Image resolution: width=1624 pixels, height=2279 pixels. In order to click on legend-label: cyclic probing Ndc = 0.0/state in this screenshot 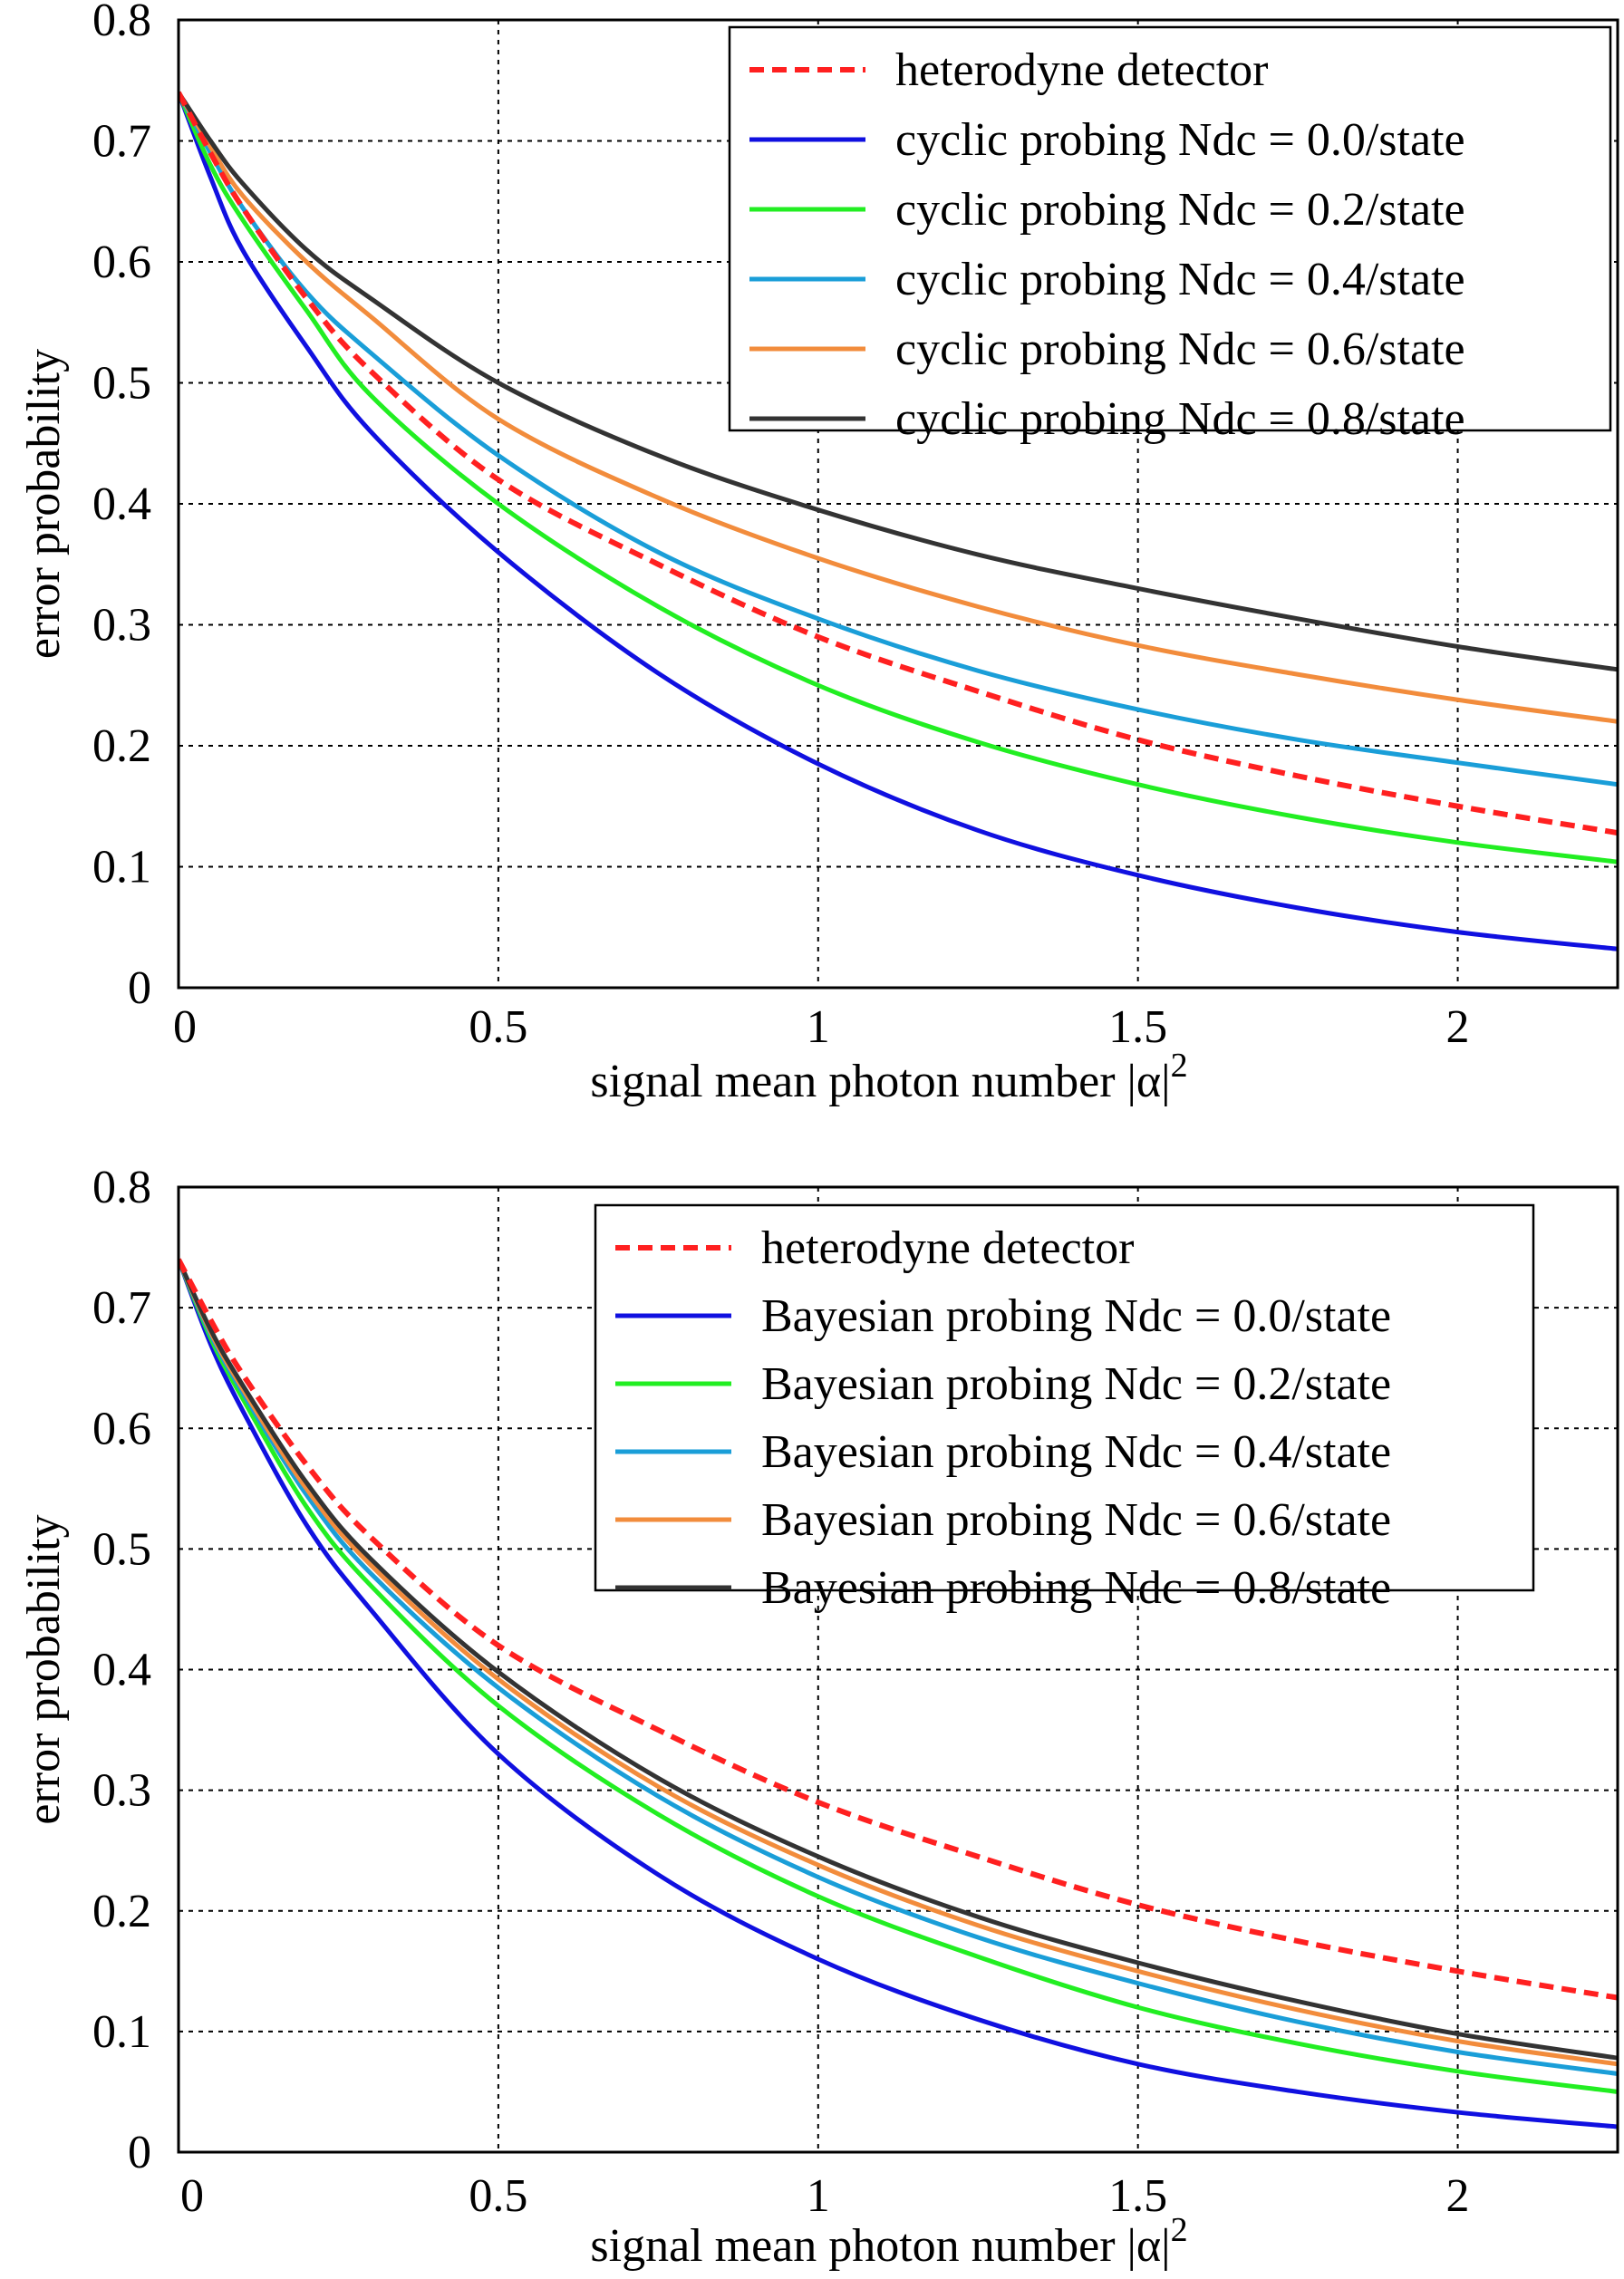, I will do `click(1180, 140)`.